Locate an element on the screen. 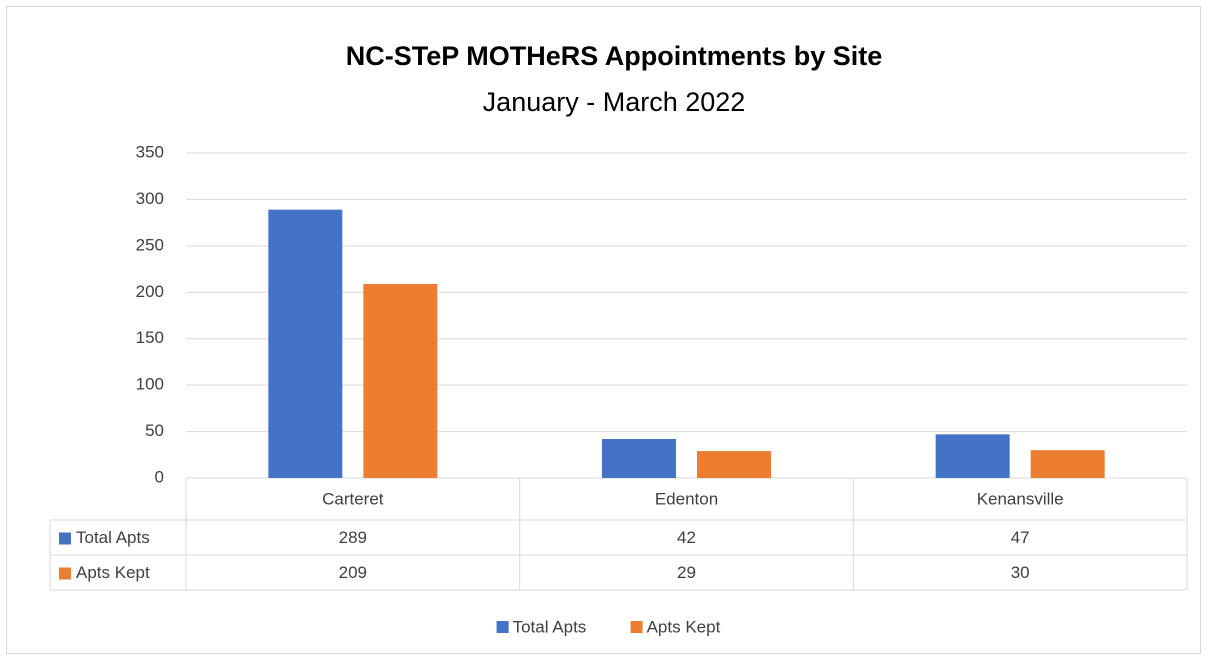 The width and height of the screenshot is (1207, 660). table-value: 30 is located at coordinates (1020, 572).